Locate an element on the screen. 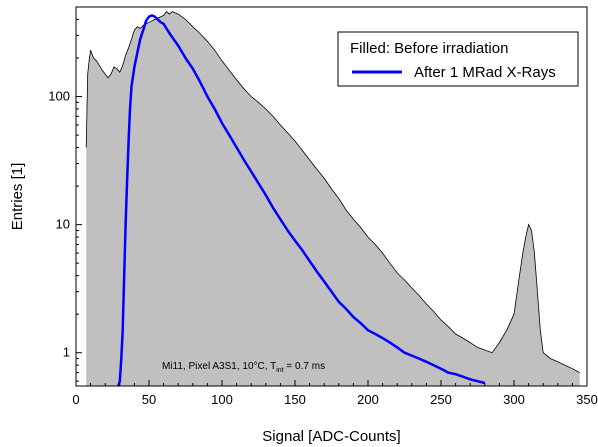  x-tick-label: 0 is located at coordinates (75, 399).